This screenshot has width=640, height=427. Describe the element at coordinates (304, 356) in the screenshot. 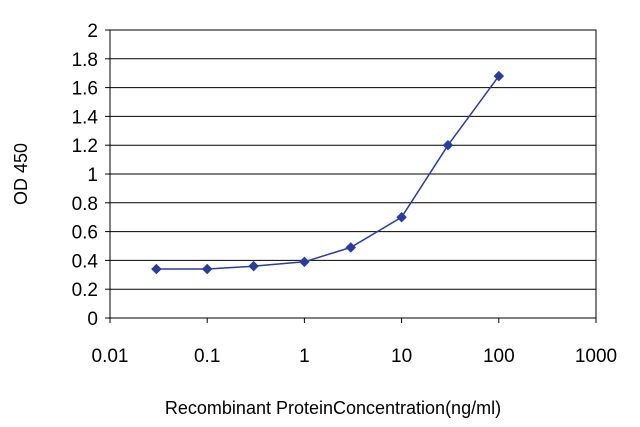

I see `x-tick-label: 1` at that location.